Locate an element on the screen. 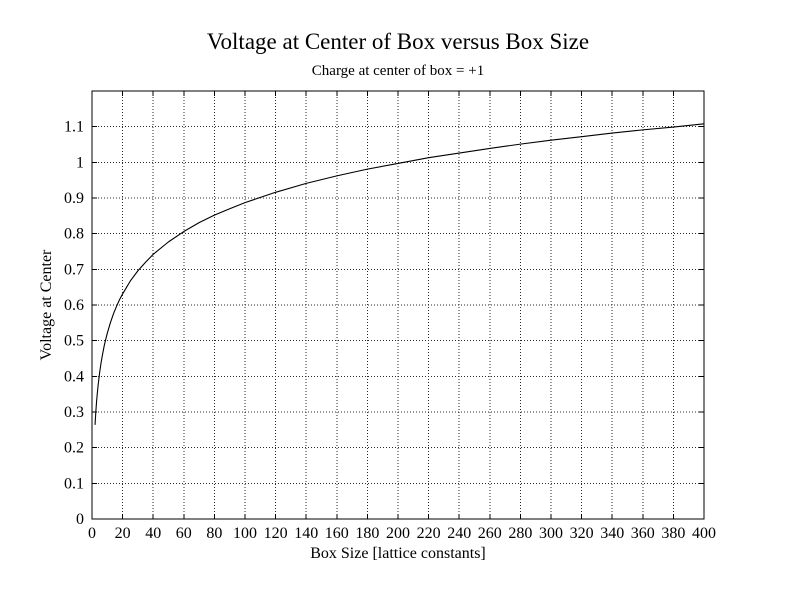  x-tick-label: 240 is located at coordinates (459, 533).